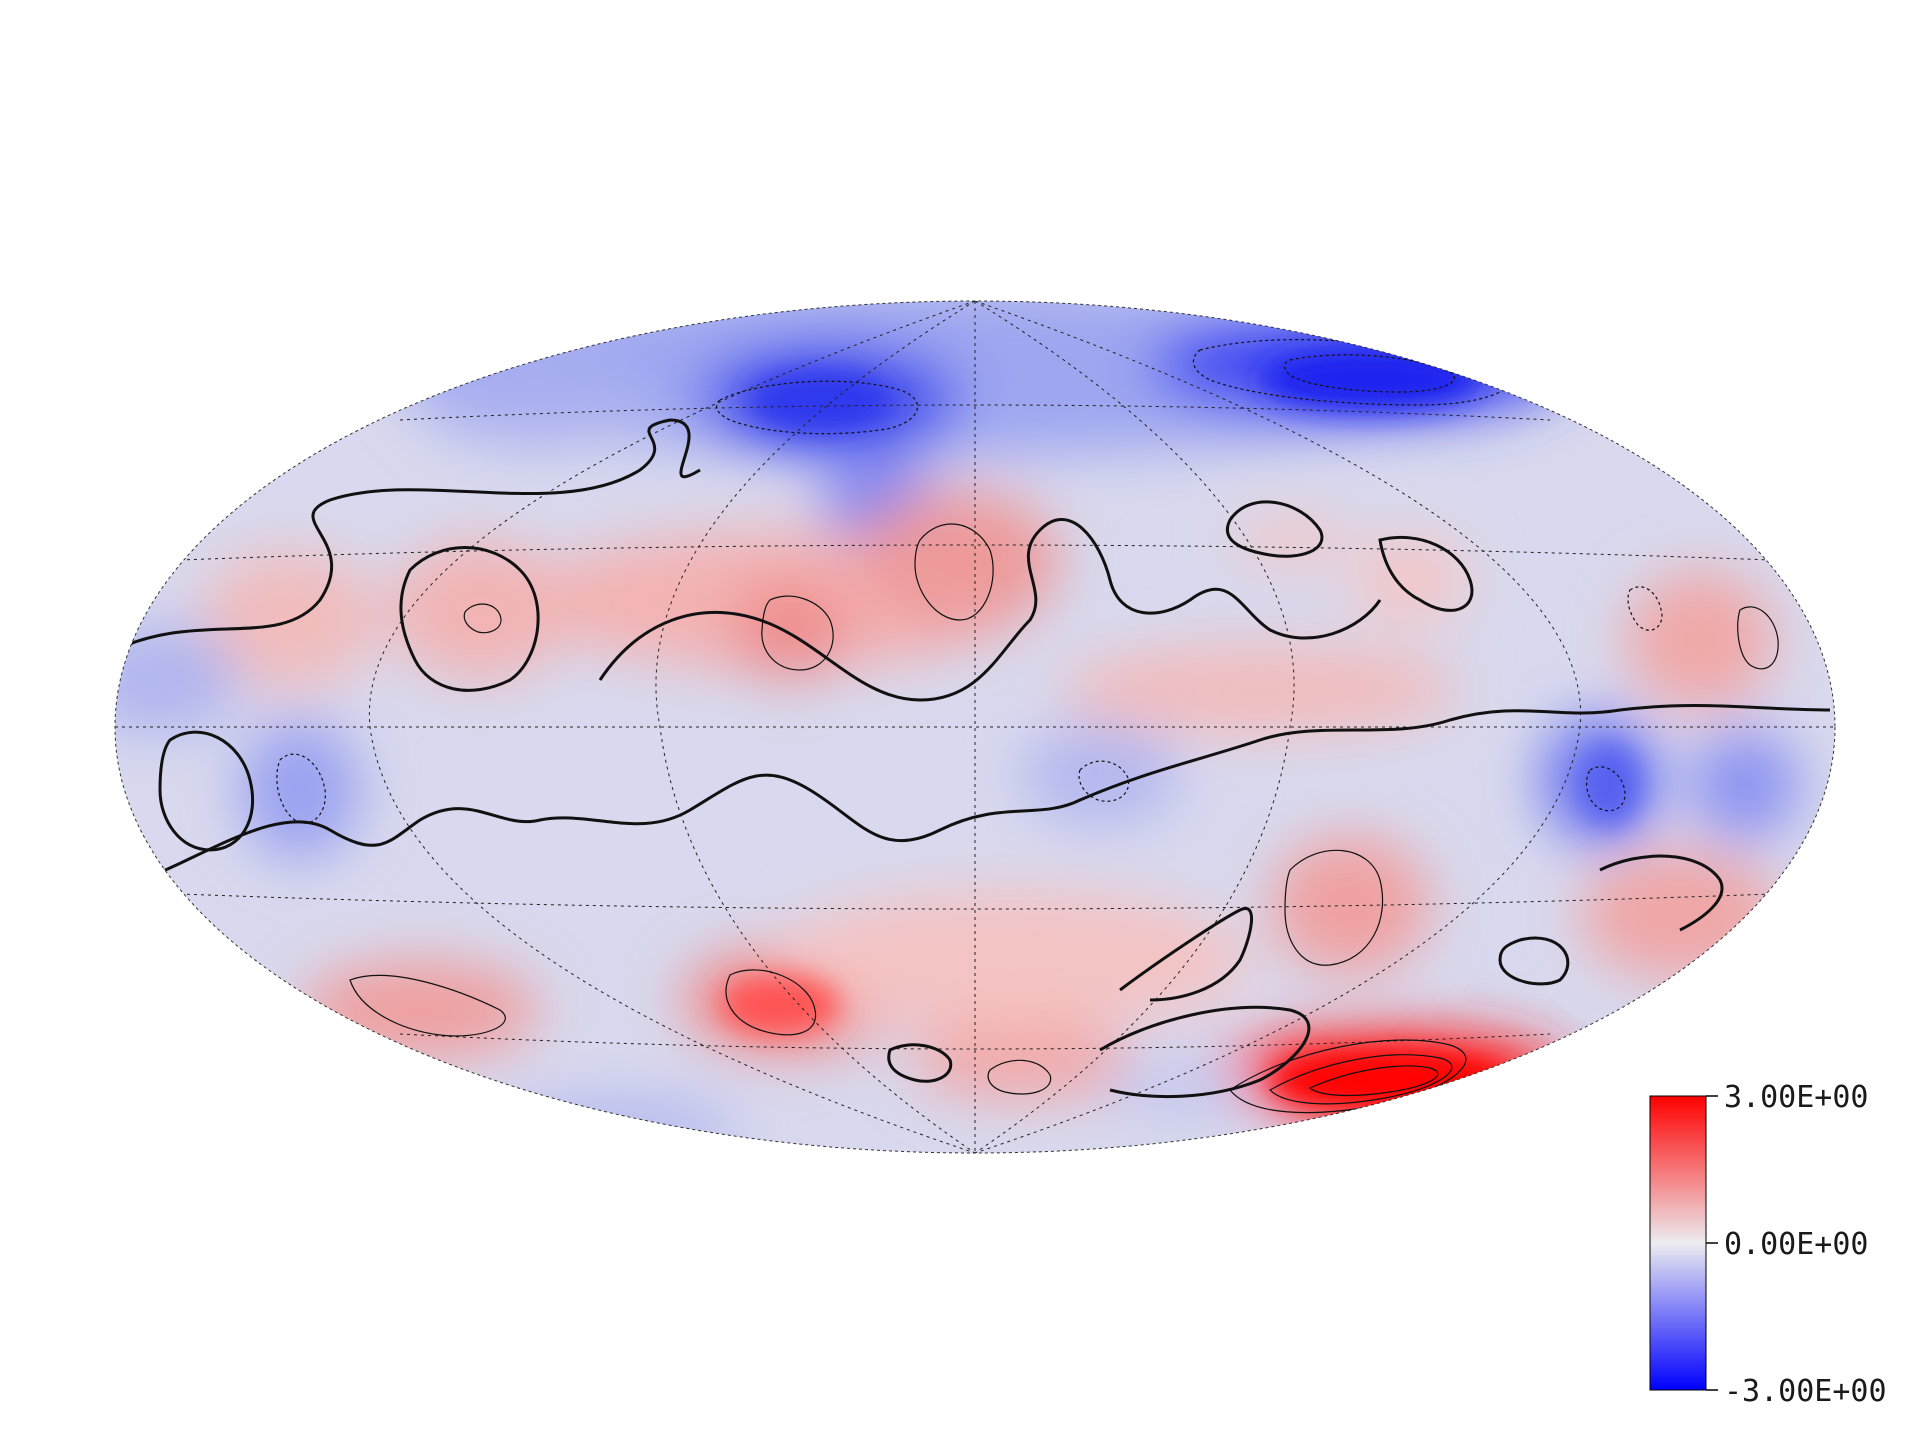 Image resolution: width=1920 pixels, height=1440 pixels. What do you see at coordinates (1796, 1097) in the screenshot?
I see `colorbar-tick-label: 3.00E+00` at bounding box center [1796, 1097].